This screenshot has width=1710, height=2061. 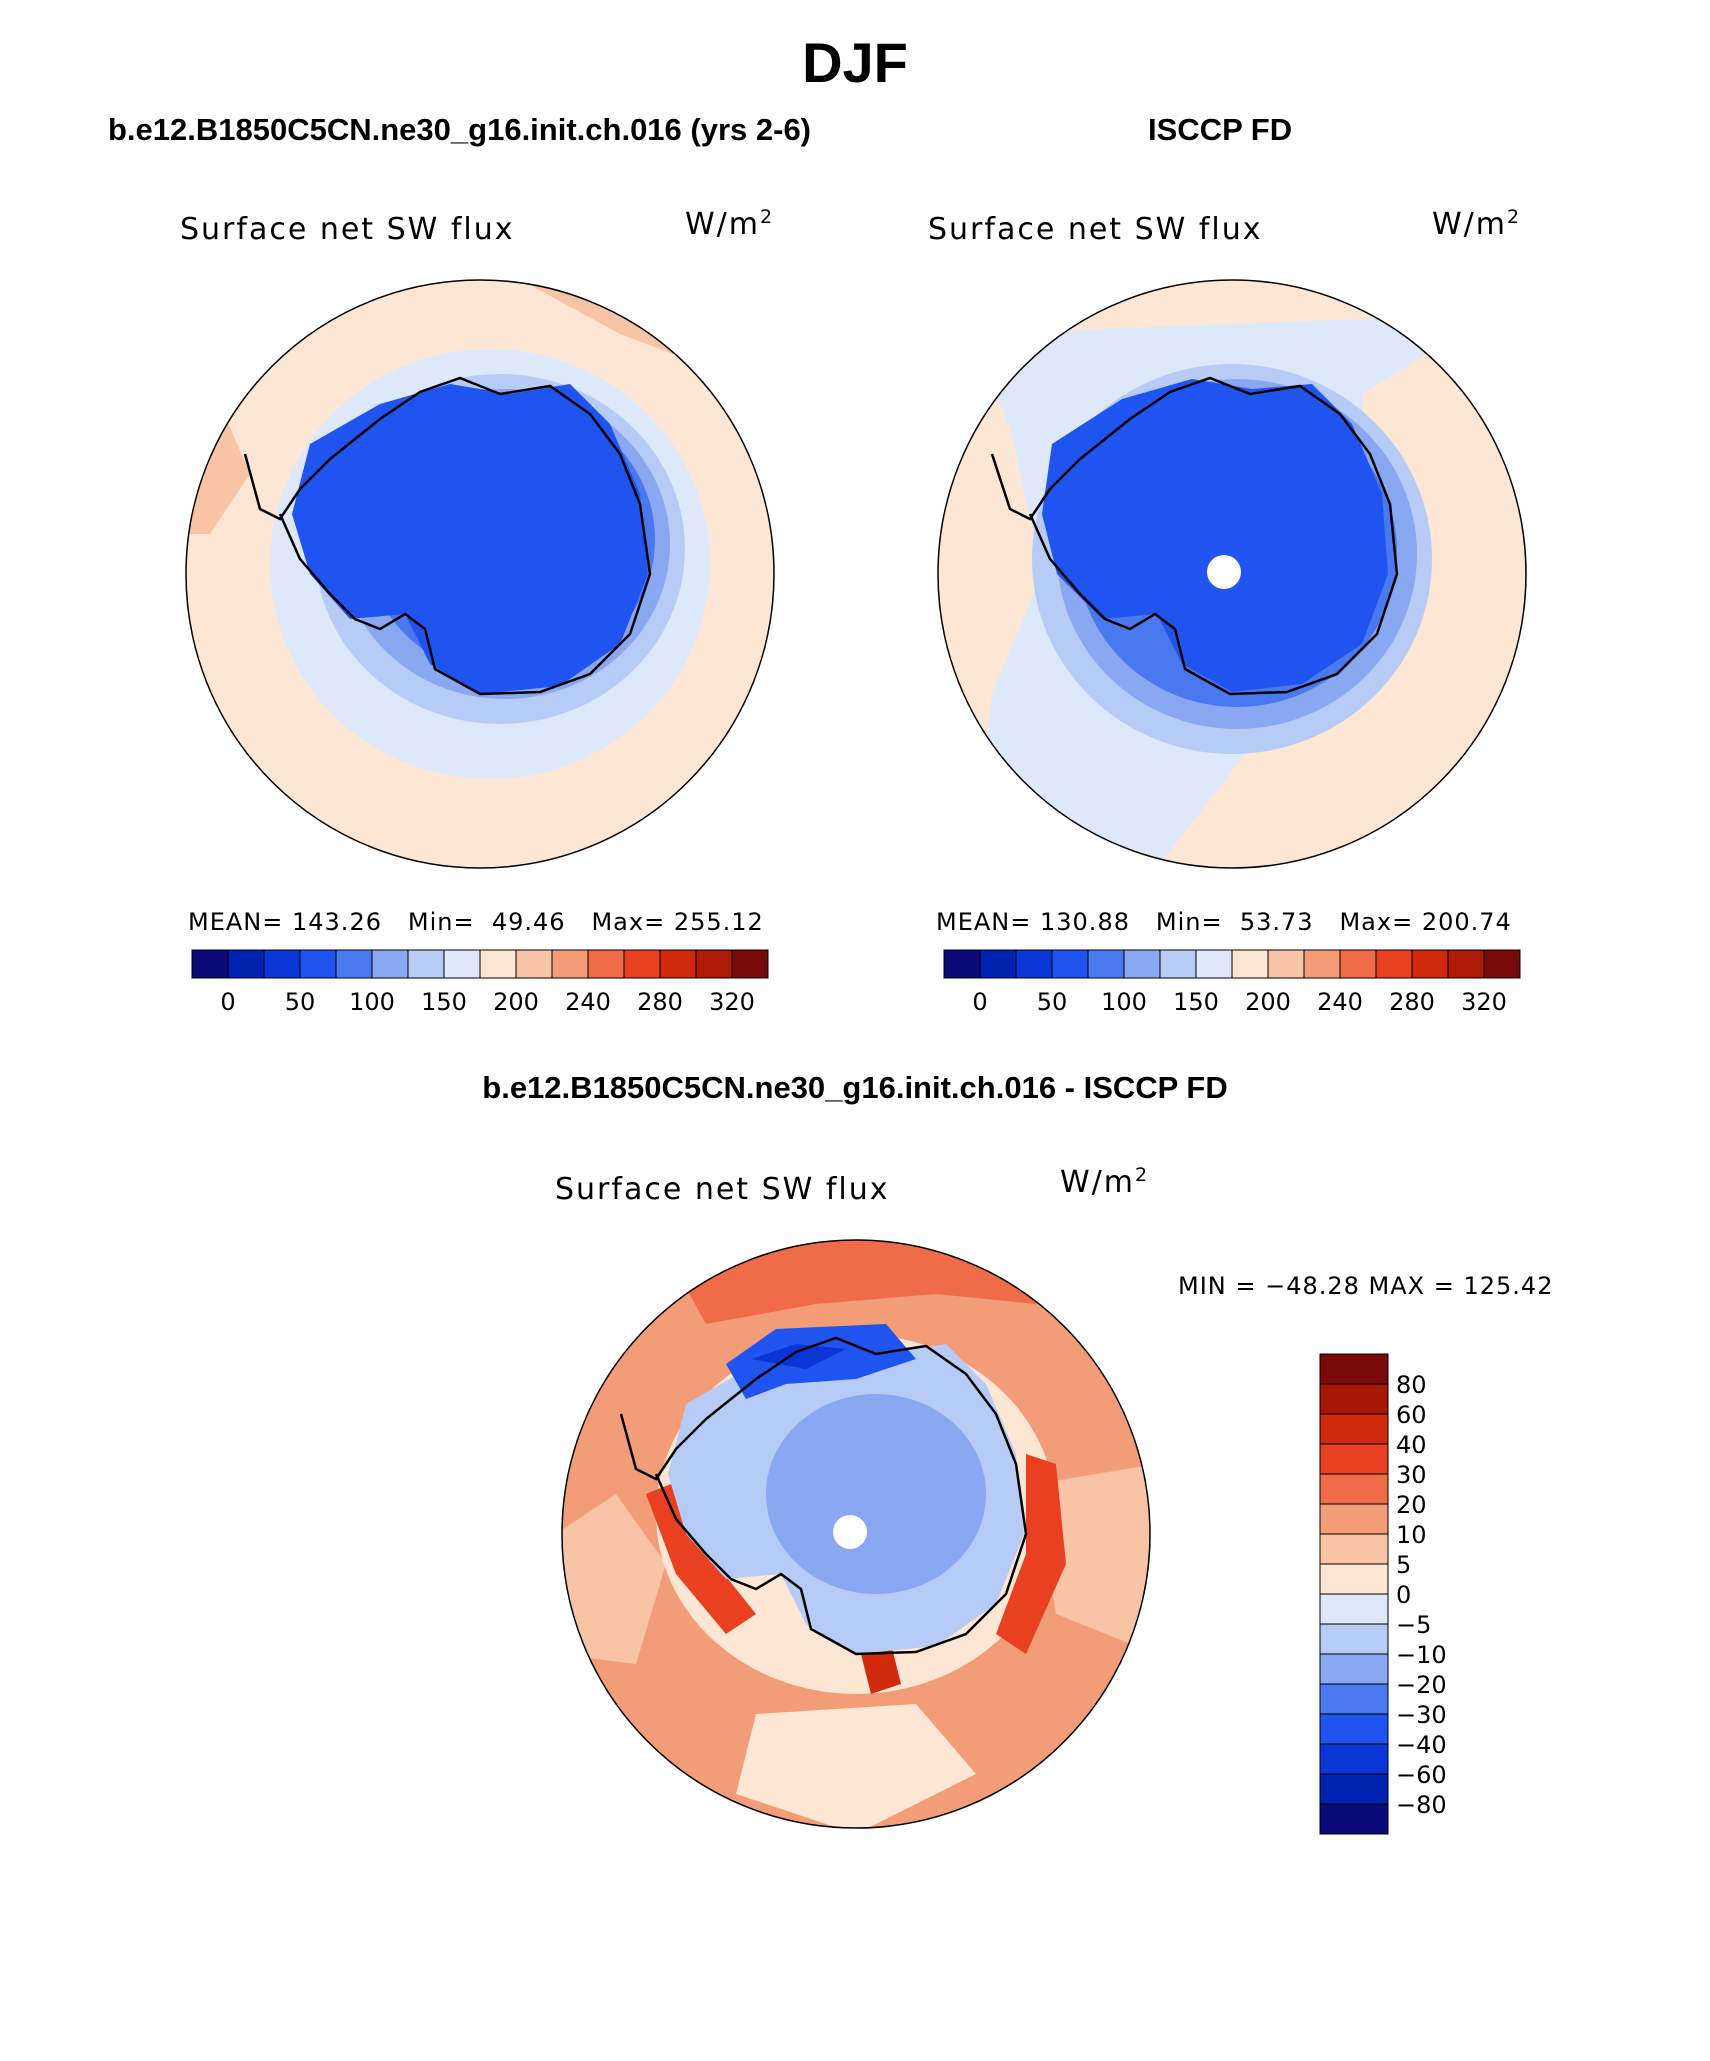 I want to click on colorbar-tick-label: −60, so click(x=1421, y=1775).